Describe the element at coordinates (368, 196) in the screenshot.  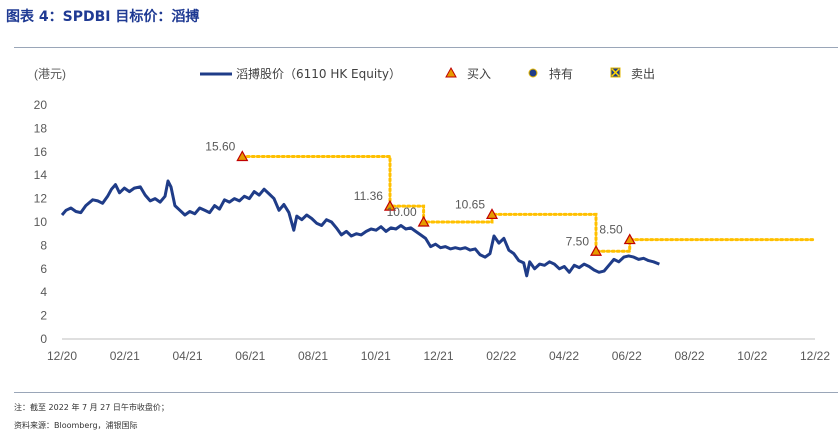
I see `target-price-label: 11.36` at that location.